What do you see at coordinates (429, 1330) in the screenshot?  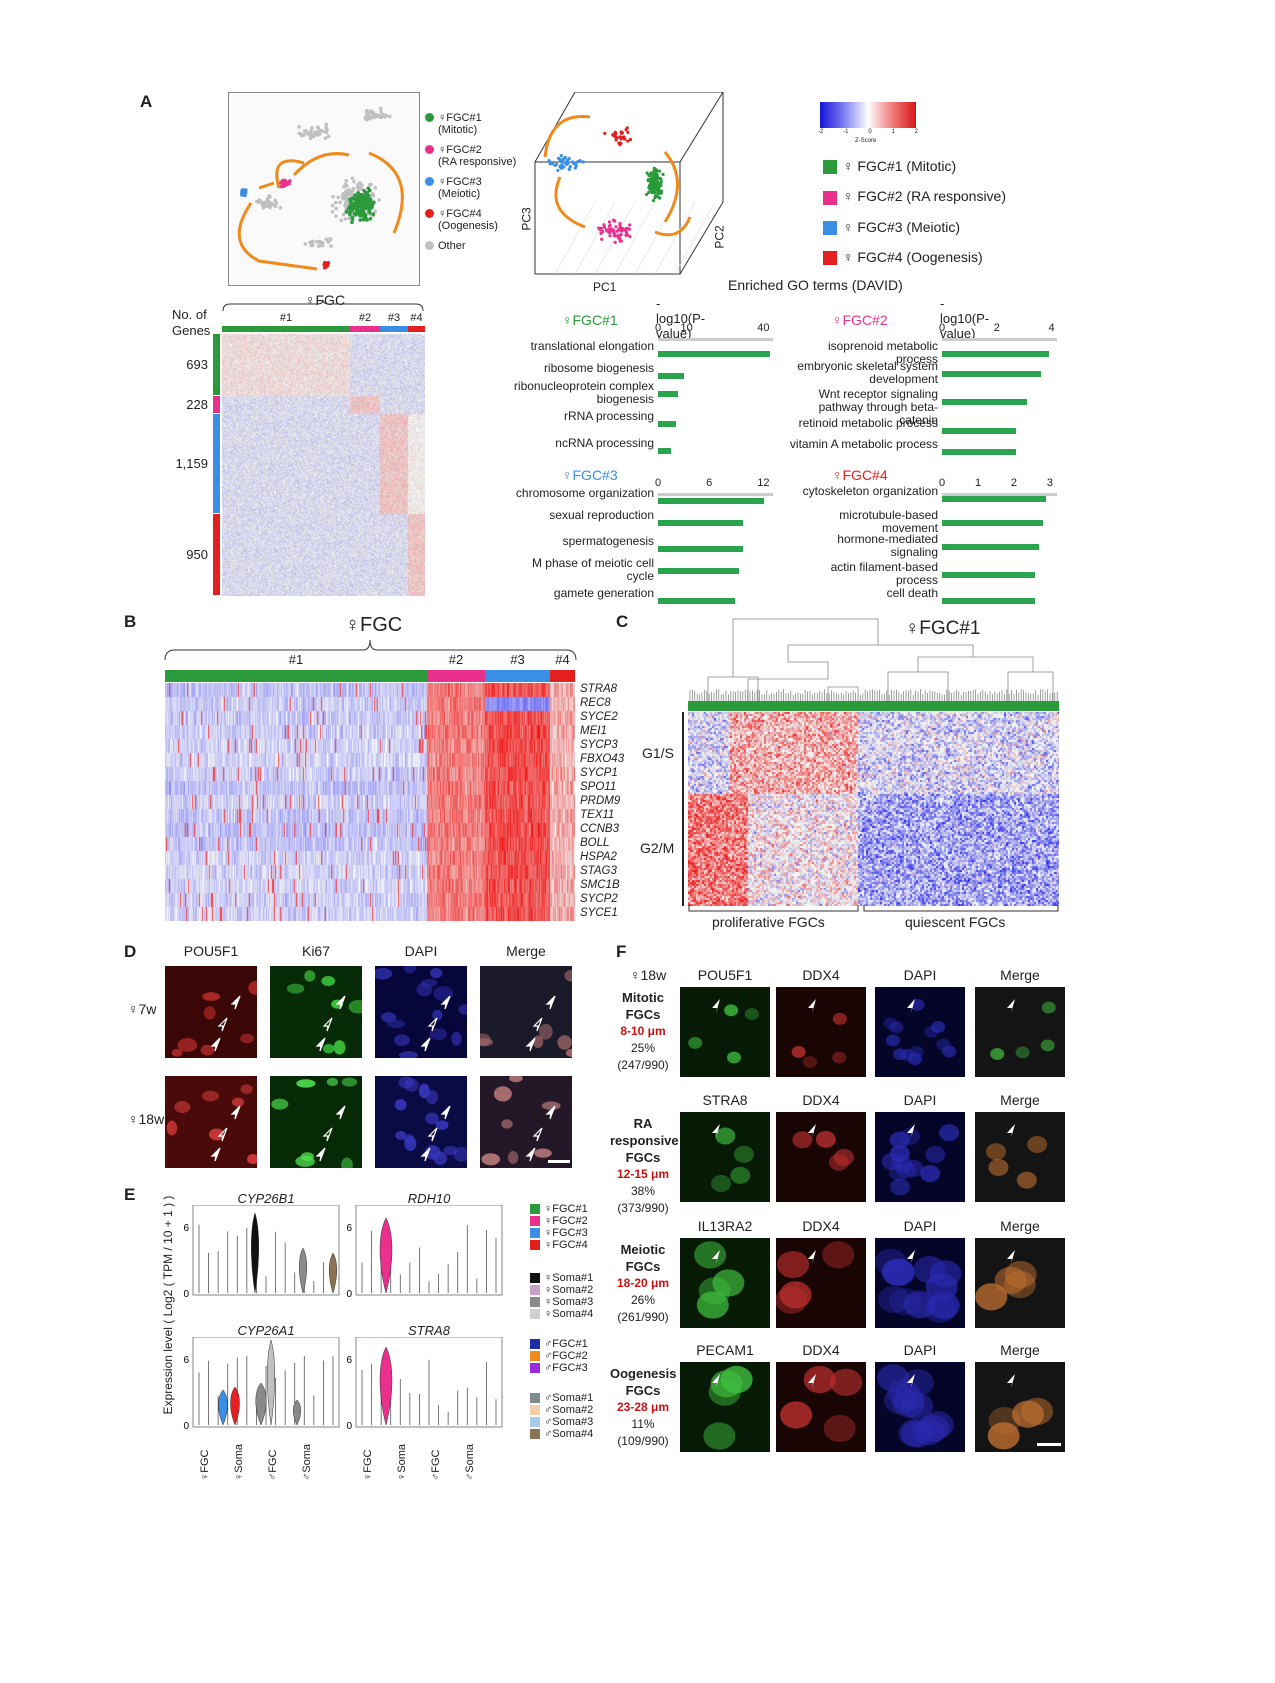 I see `violin-plot-title: STRA8` at bounding box center [429, 1330].